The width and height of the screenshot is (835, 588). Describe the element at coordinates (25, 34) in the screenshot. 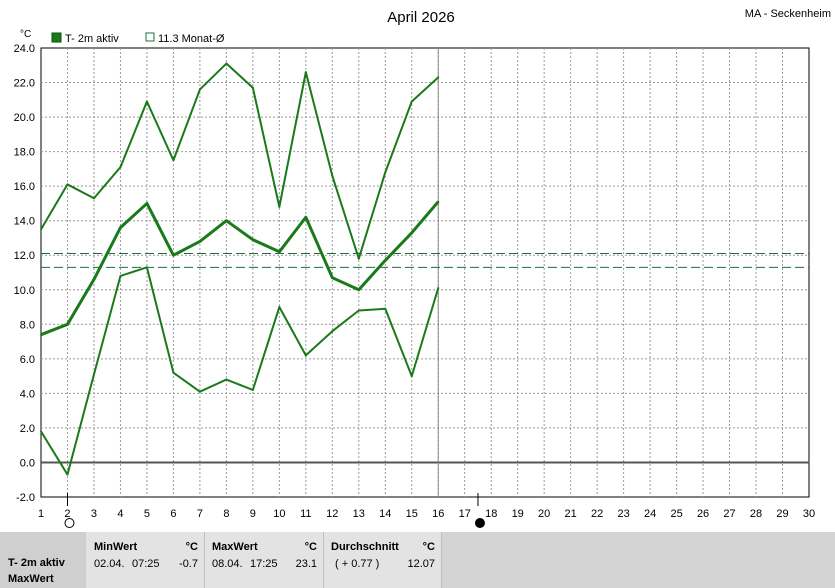

I see `y-axis-unit: °C` at that location.